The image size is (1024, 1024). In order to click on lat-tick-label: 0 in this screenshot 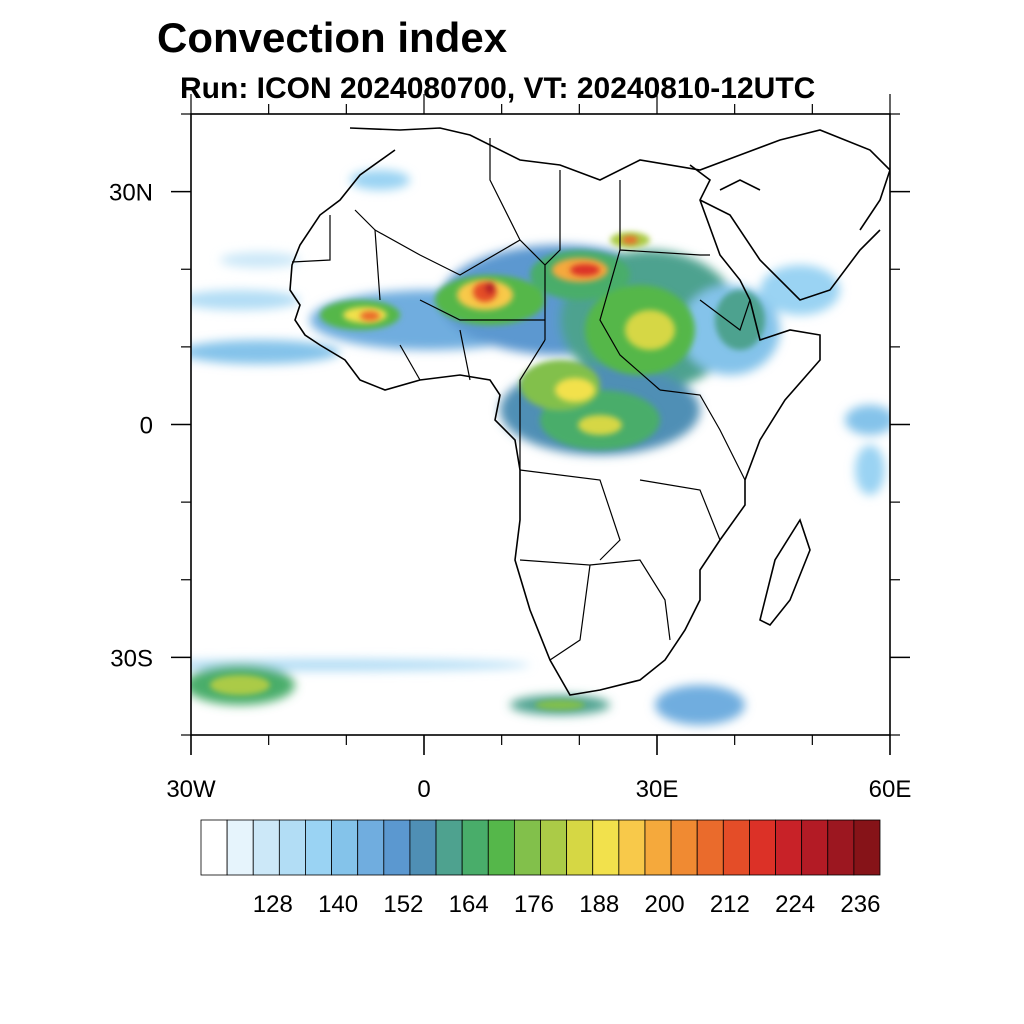, I will do `click(146, 426)`.